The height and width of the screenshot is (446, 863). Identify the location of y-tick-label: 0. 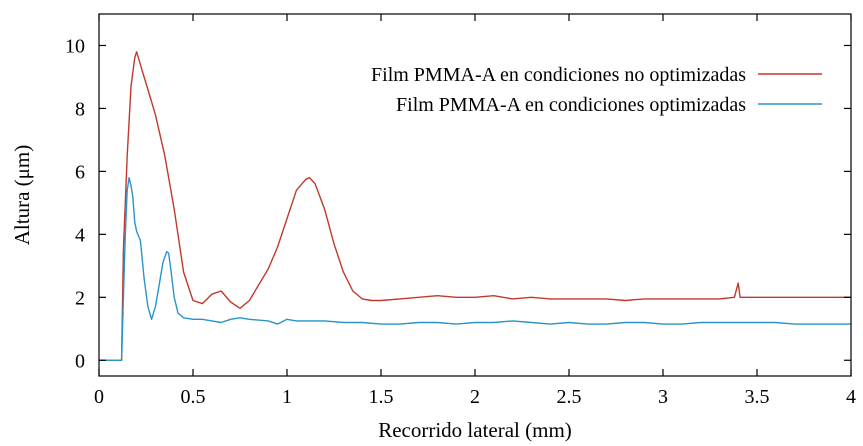
(80, 361).